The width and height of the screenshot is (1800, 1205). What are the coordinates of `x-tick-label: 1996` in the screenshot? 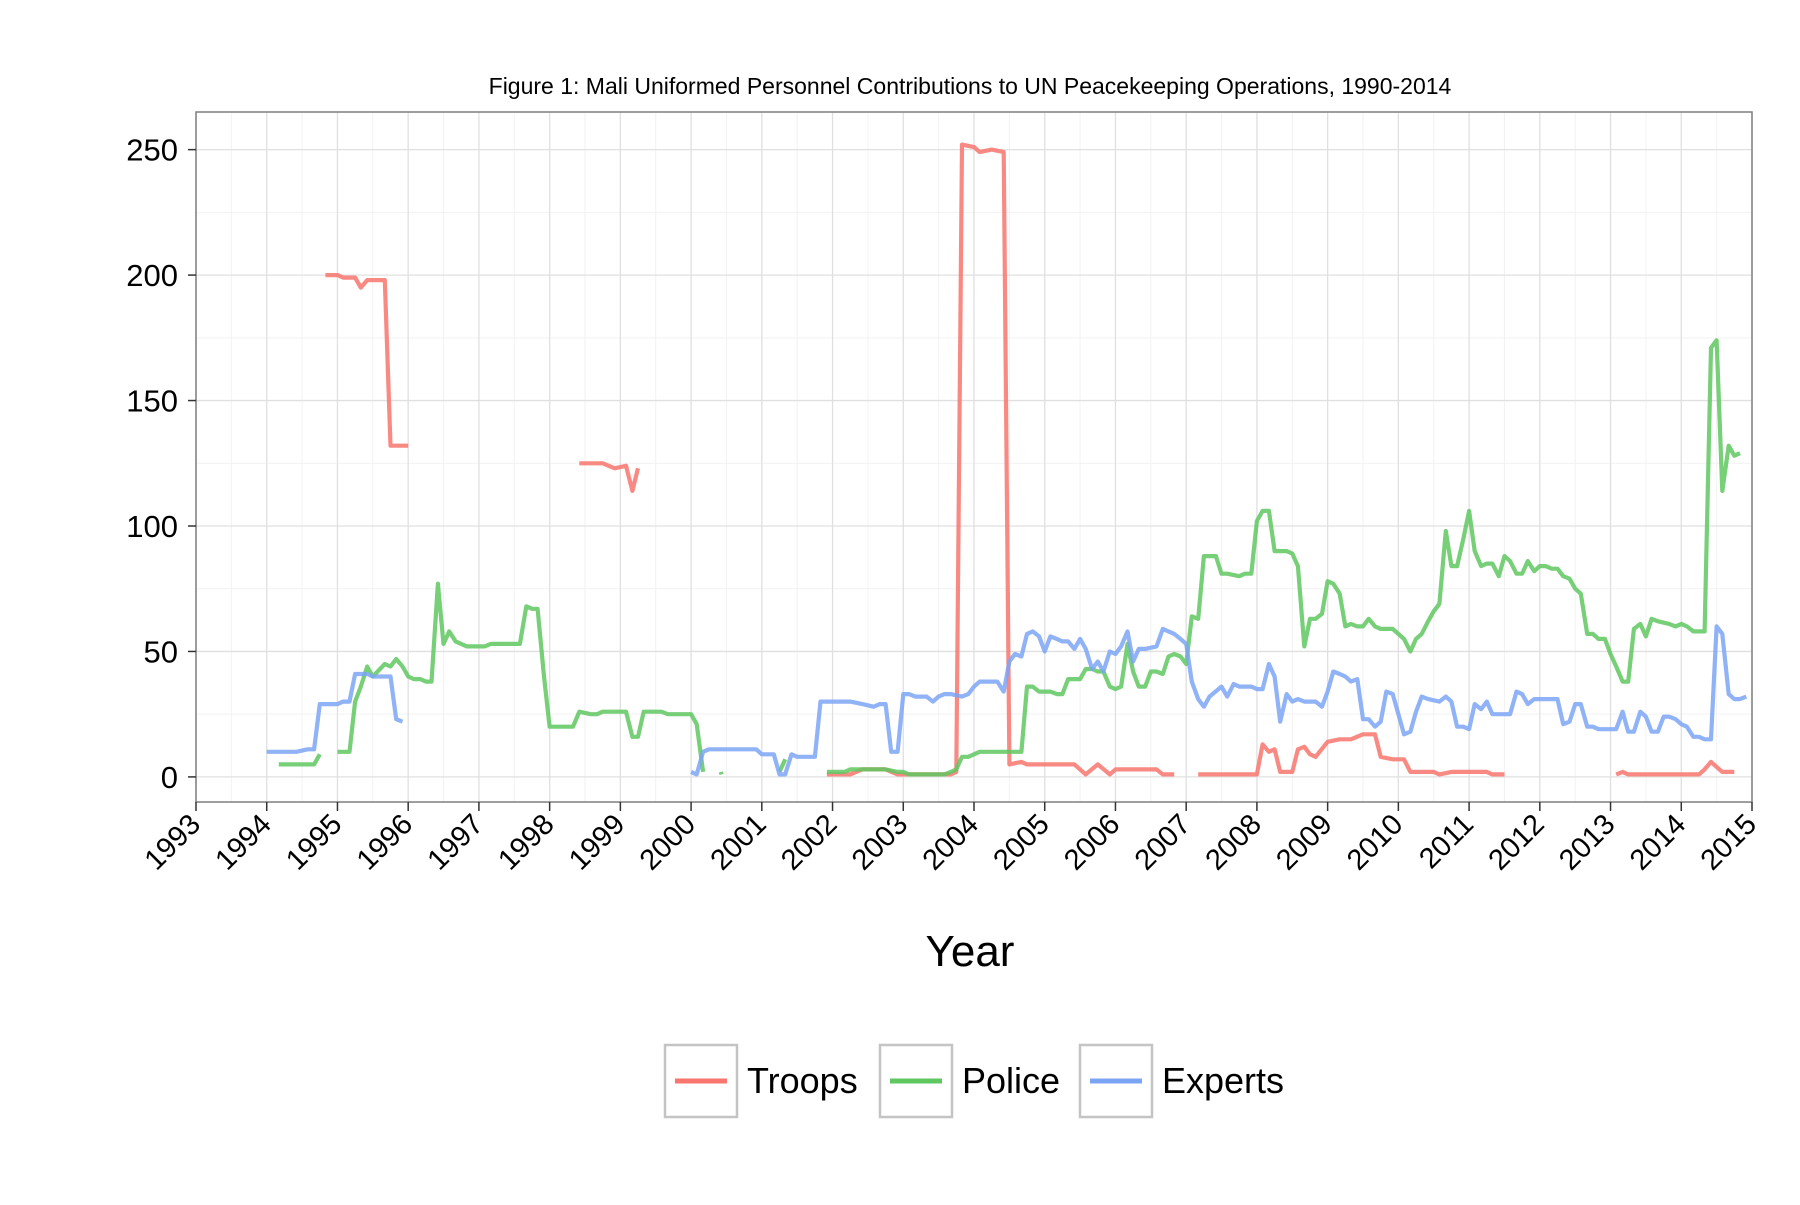 It's located at (385, 842).